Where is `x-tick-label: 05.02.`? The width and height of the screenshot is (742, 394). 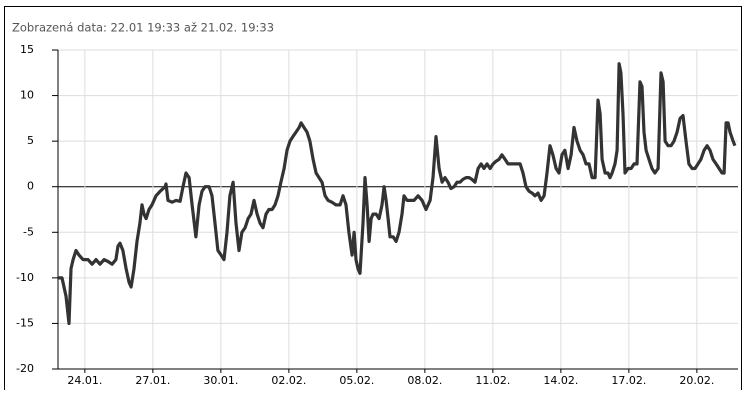 x-tick-label: 05.02. is located at coordinates (356, 380).